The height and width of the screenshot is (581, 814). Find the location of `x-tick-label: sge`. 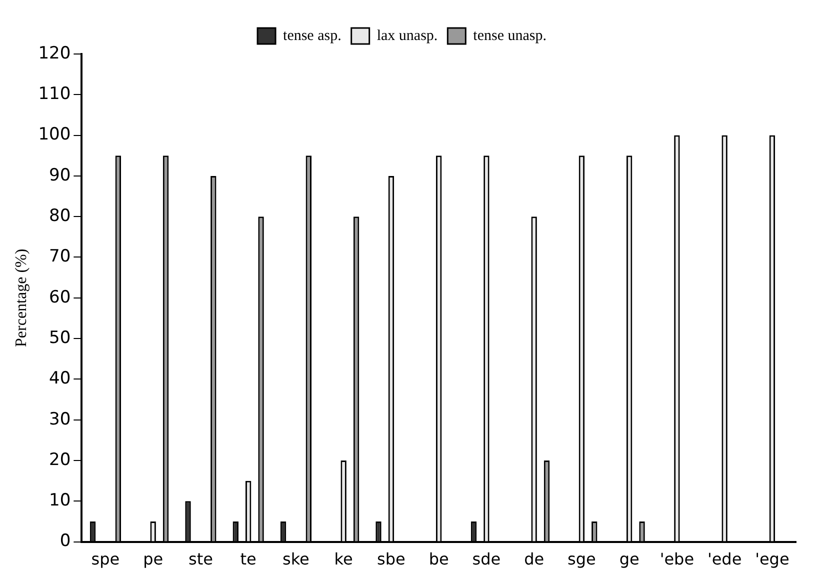

x-tick-label: sge is located at coordinates (582, 559).